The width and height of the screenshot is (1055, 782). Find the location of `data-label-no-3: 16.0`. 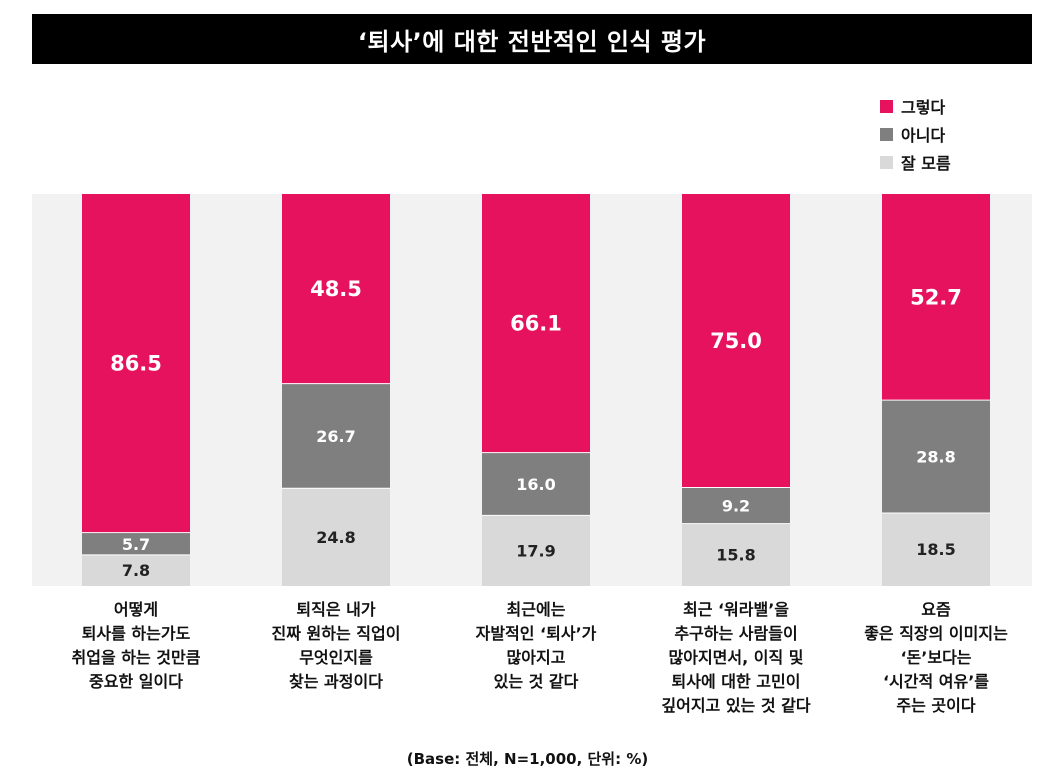

data-label-no-3: 16.0 is located at coordinates (535, 484).